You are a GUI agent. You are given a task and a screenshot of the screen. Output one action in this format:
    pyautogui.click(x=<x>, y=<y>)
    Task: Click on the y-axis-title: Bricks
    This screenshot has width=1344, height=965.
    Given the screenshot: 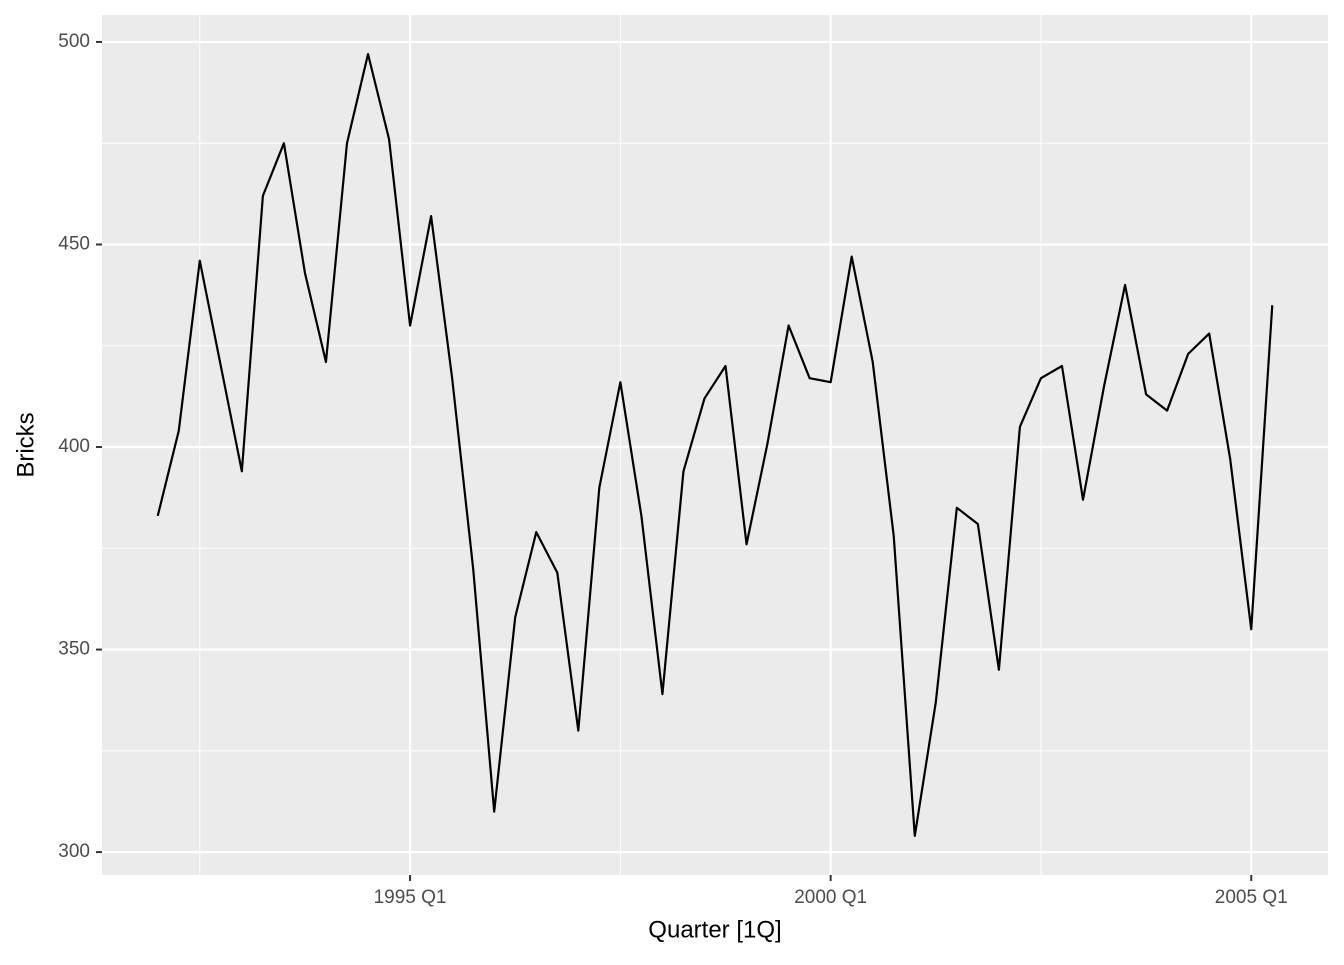 What is the action you would take?
    pyautogui.click(x=25, y=444)
    